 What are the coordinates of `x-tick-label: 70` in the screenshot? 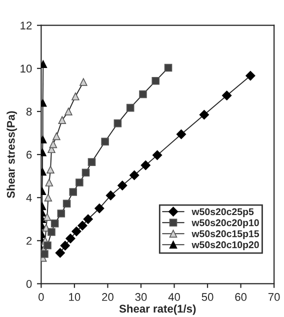 It's located at (274, 297).